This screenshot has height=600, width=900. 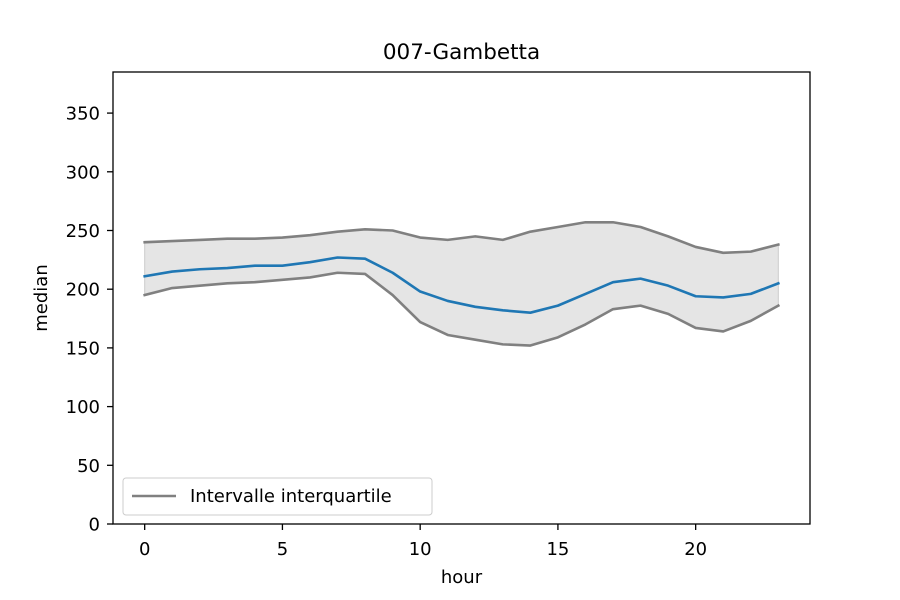 What do you see at coordinates (83, 114) in the screenshot?
I see `y-tick-label: 350` at bounding box center [83, 114].